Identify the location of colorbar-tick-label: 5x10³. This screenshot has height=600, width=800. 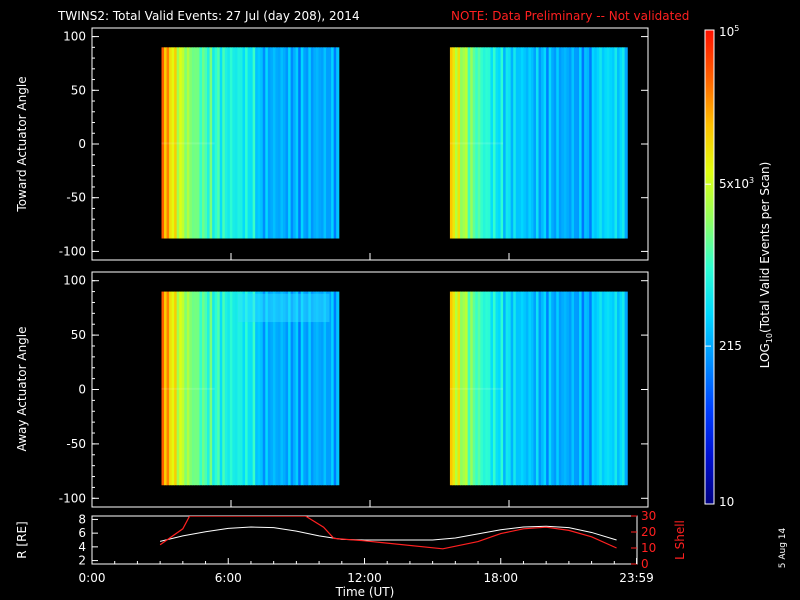
(736, 183).